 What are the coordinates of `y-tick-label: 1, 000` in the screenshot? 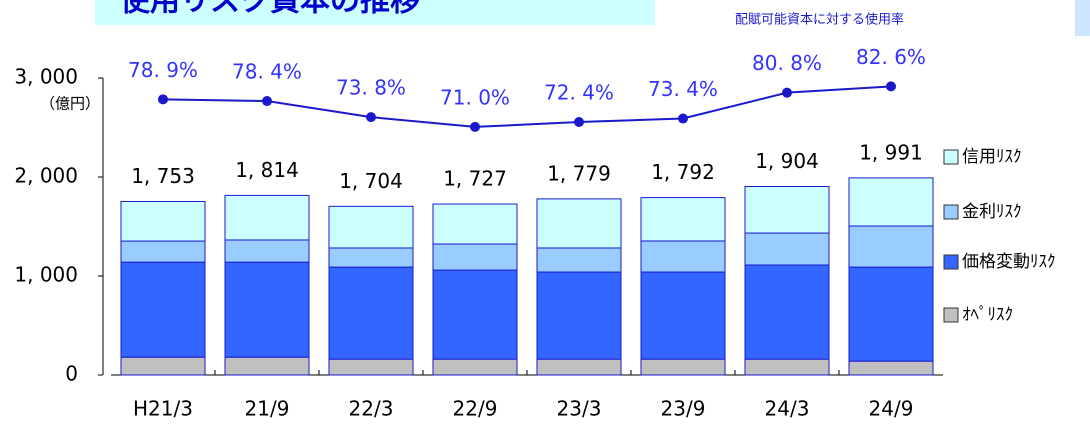 It's located at (46, 275).